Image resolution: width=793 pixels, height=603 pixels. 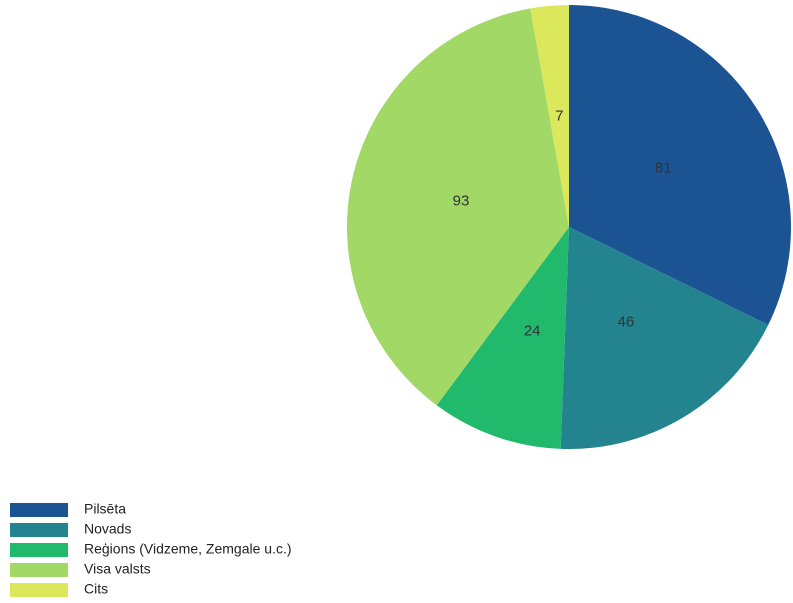 What do you see at coordinates (663, 167) in the screenshot?
I see `data-label: 81` at bounding box center [663, 167].